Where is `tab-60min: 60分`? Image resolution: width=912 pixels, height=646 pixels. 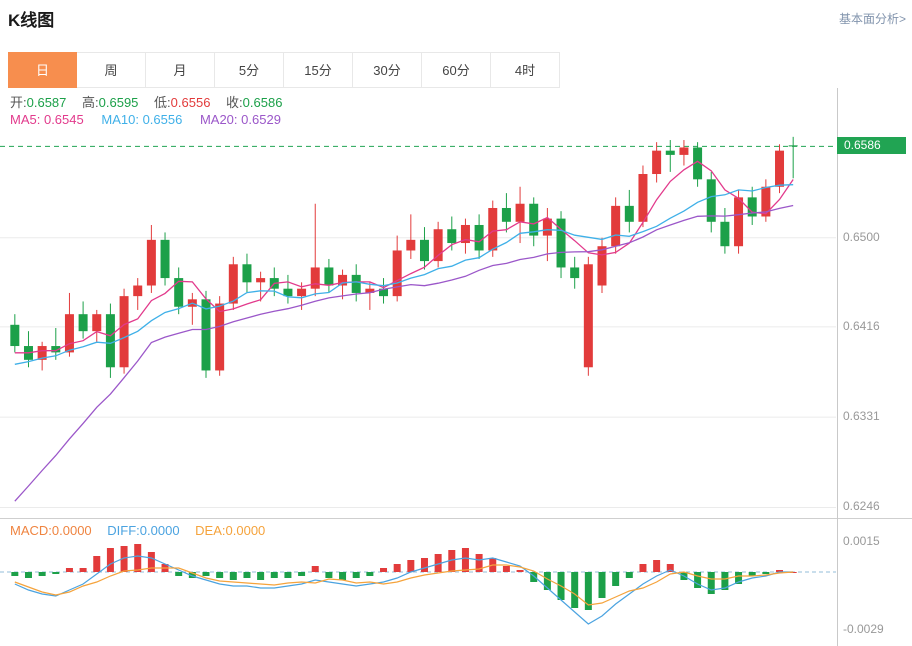 tab-60min: 60分 is located at coordinates (456, 70).